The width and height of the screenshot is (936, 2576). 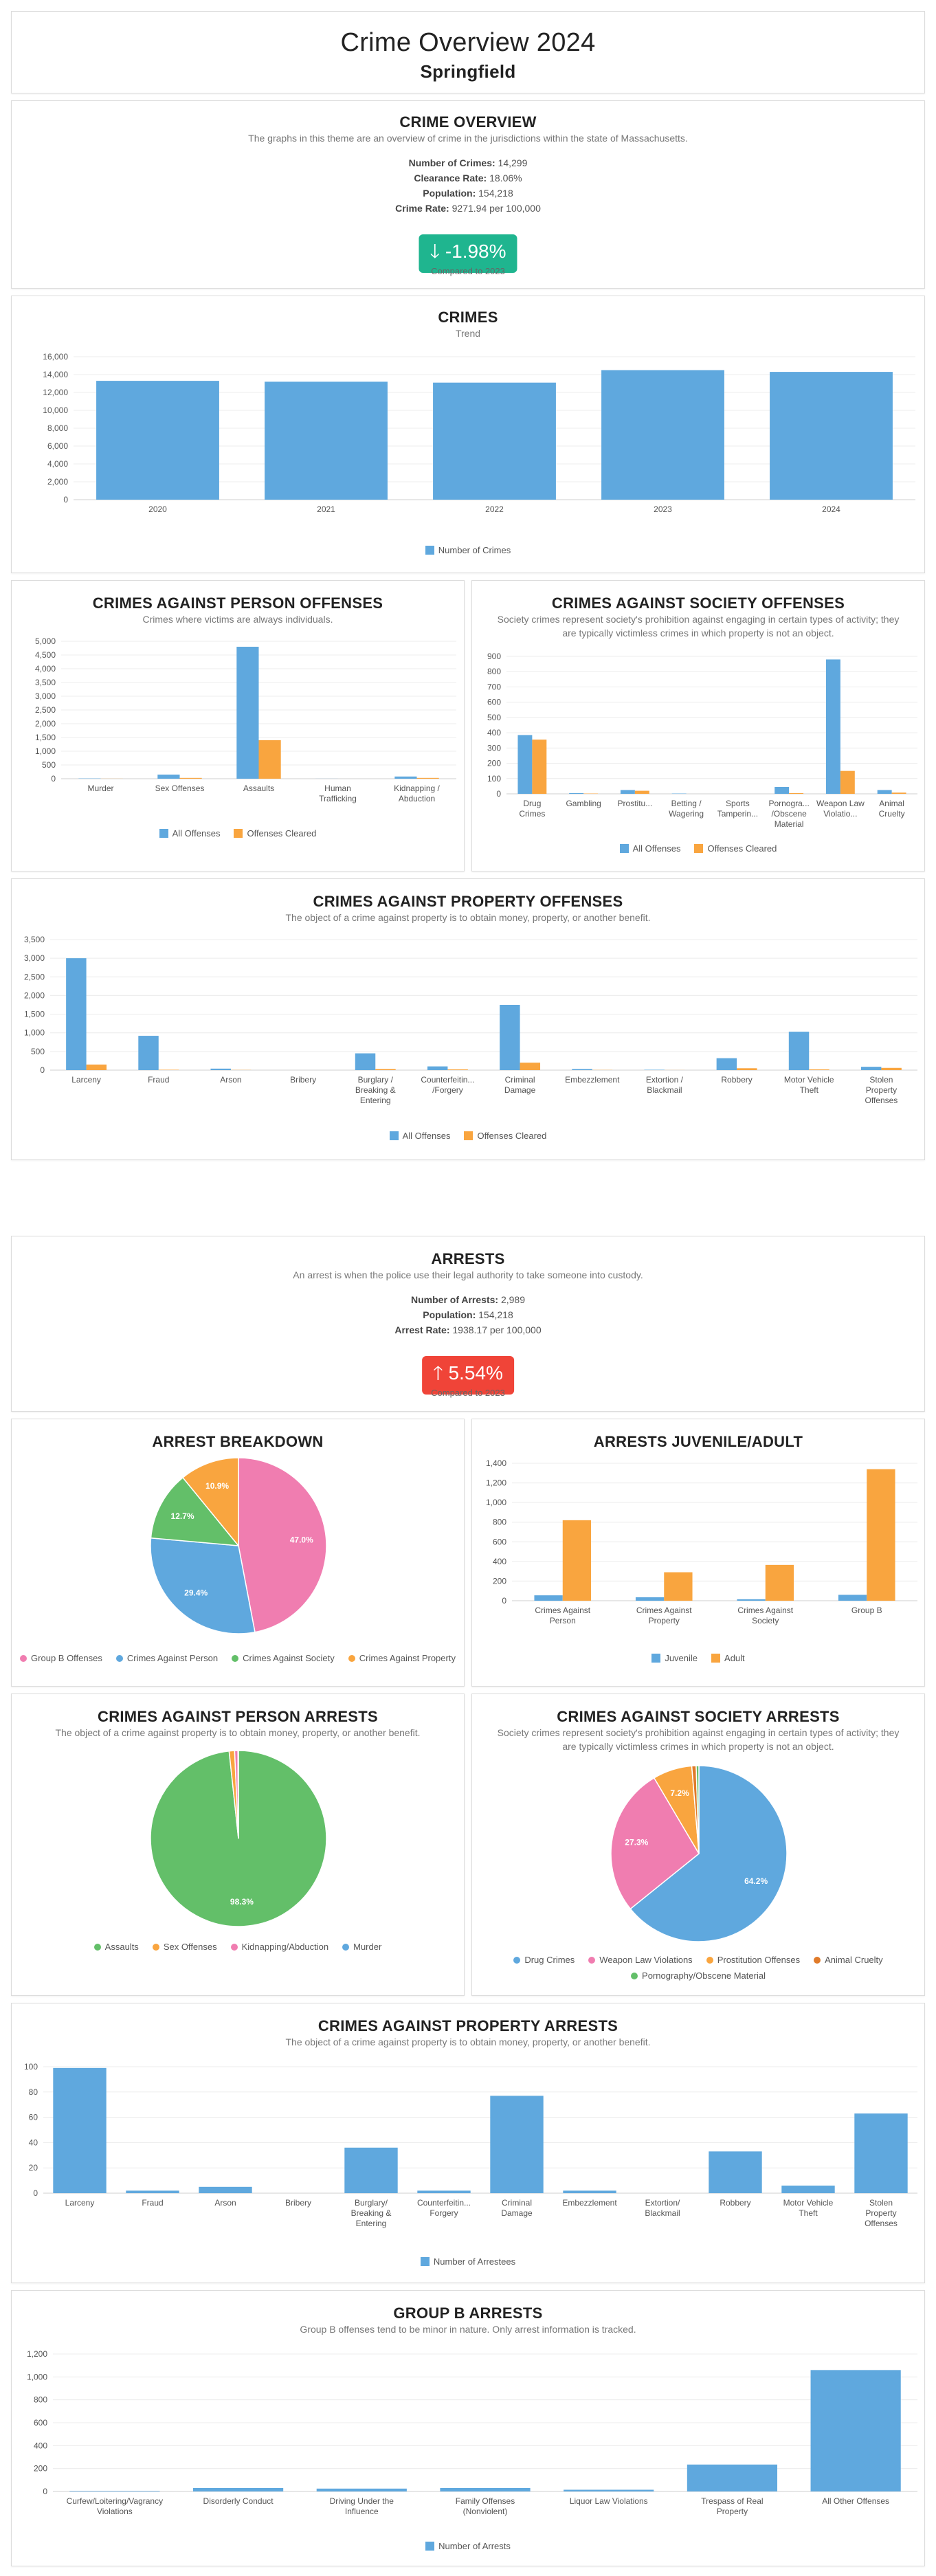 What do you see at coordinates (640, 1960) in the screenshot?
I see `legend-item: Weapon Law Violations` at bounding box center [640, 1960].